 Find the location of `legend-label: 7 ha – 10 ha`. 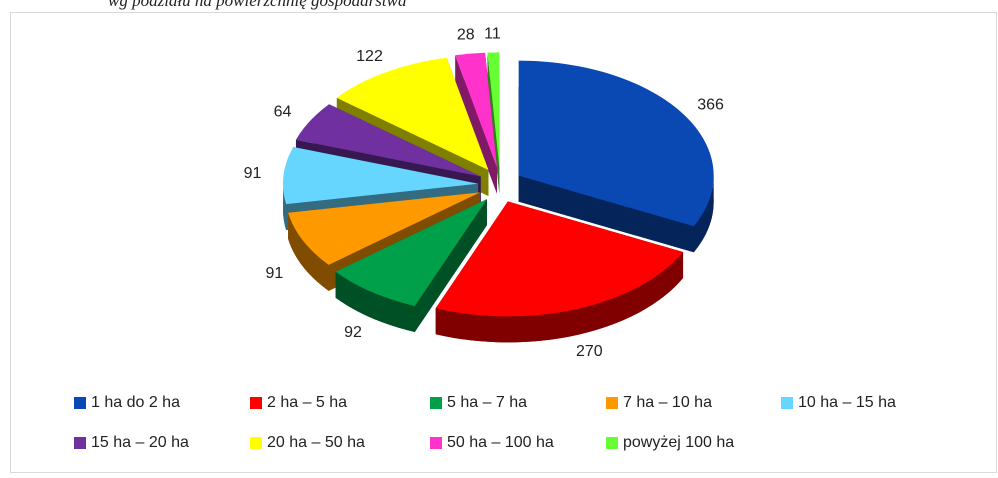

legend-label: 7 ha – 10 ha is located at coordinates (667, 402).